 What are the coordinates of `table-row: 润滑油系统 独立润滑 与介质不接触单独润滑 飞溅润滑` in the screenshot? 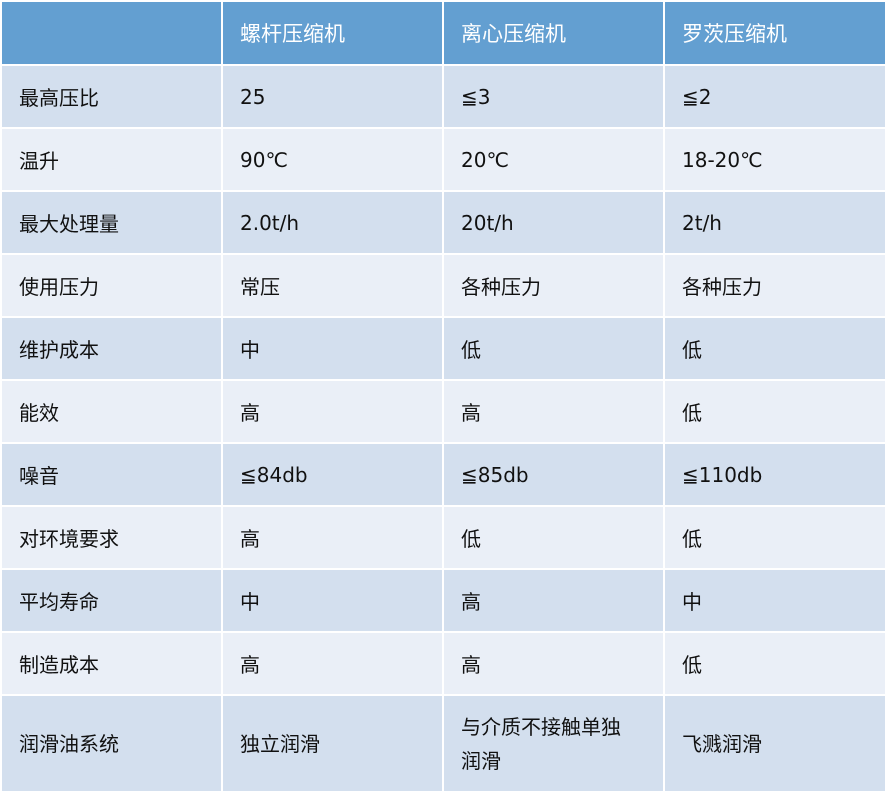 It's located at (442, 743).